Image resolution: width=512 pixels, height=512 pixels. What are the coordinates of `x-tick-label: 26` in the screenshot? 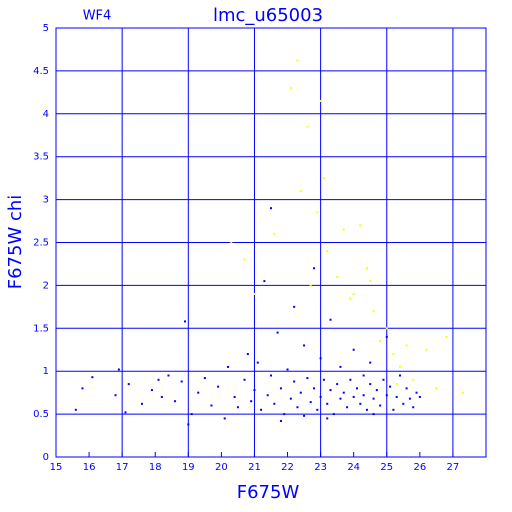 It's located at (419, 467).